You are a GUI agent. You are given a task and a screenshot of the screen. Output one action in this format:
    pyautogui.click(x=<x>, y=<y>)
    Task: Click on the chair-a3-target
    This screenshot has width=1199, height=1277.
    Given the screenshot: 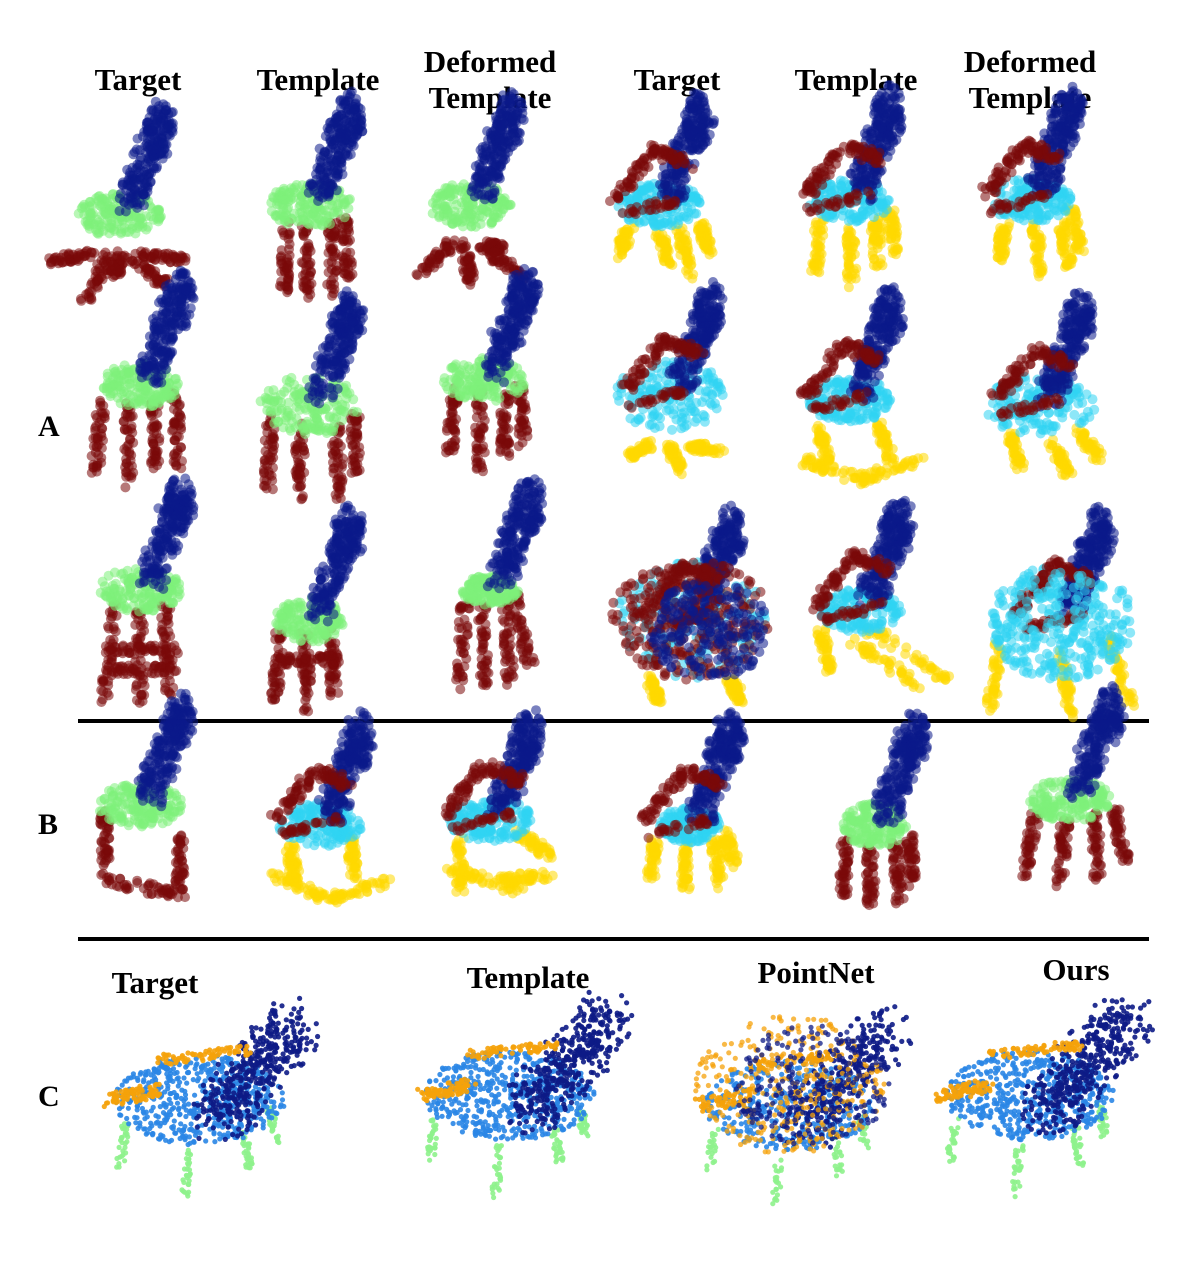 What is the action you would take?
    pyautogui.click(x=147, y=591)
    